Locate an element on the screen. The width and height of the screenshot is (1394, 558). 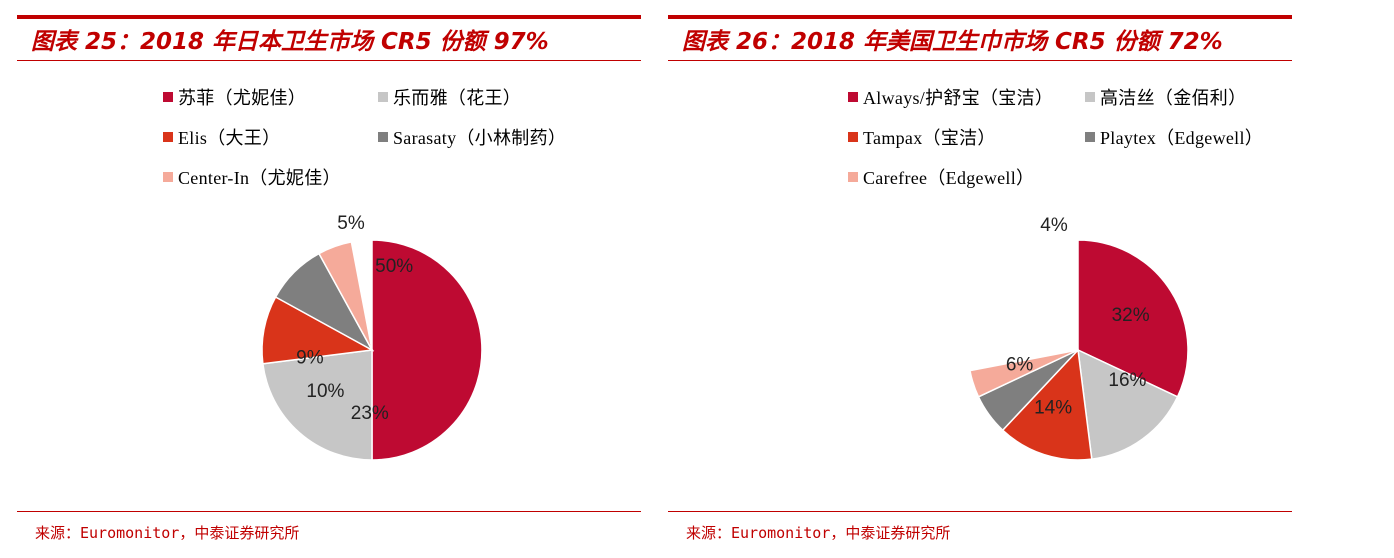
legend-item: Sarasaty（小林制药） is located at coordinates (472, 137).